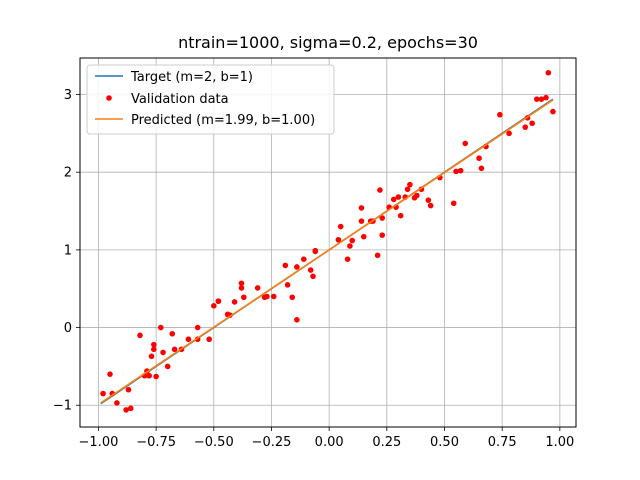 The image size is (640, 480). Describe the element at coordinates (386, 442) in the screenshot. I see `x-tick-label: 0.25` at that location.